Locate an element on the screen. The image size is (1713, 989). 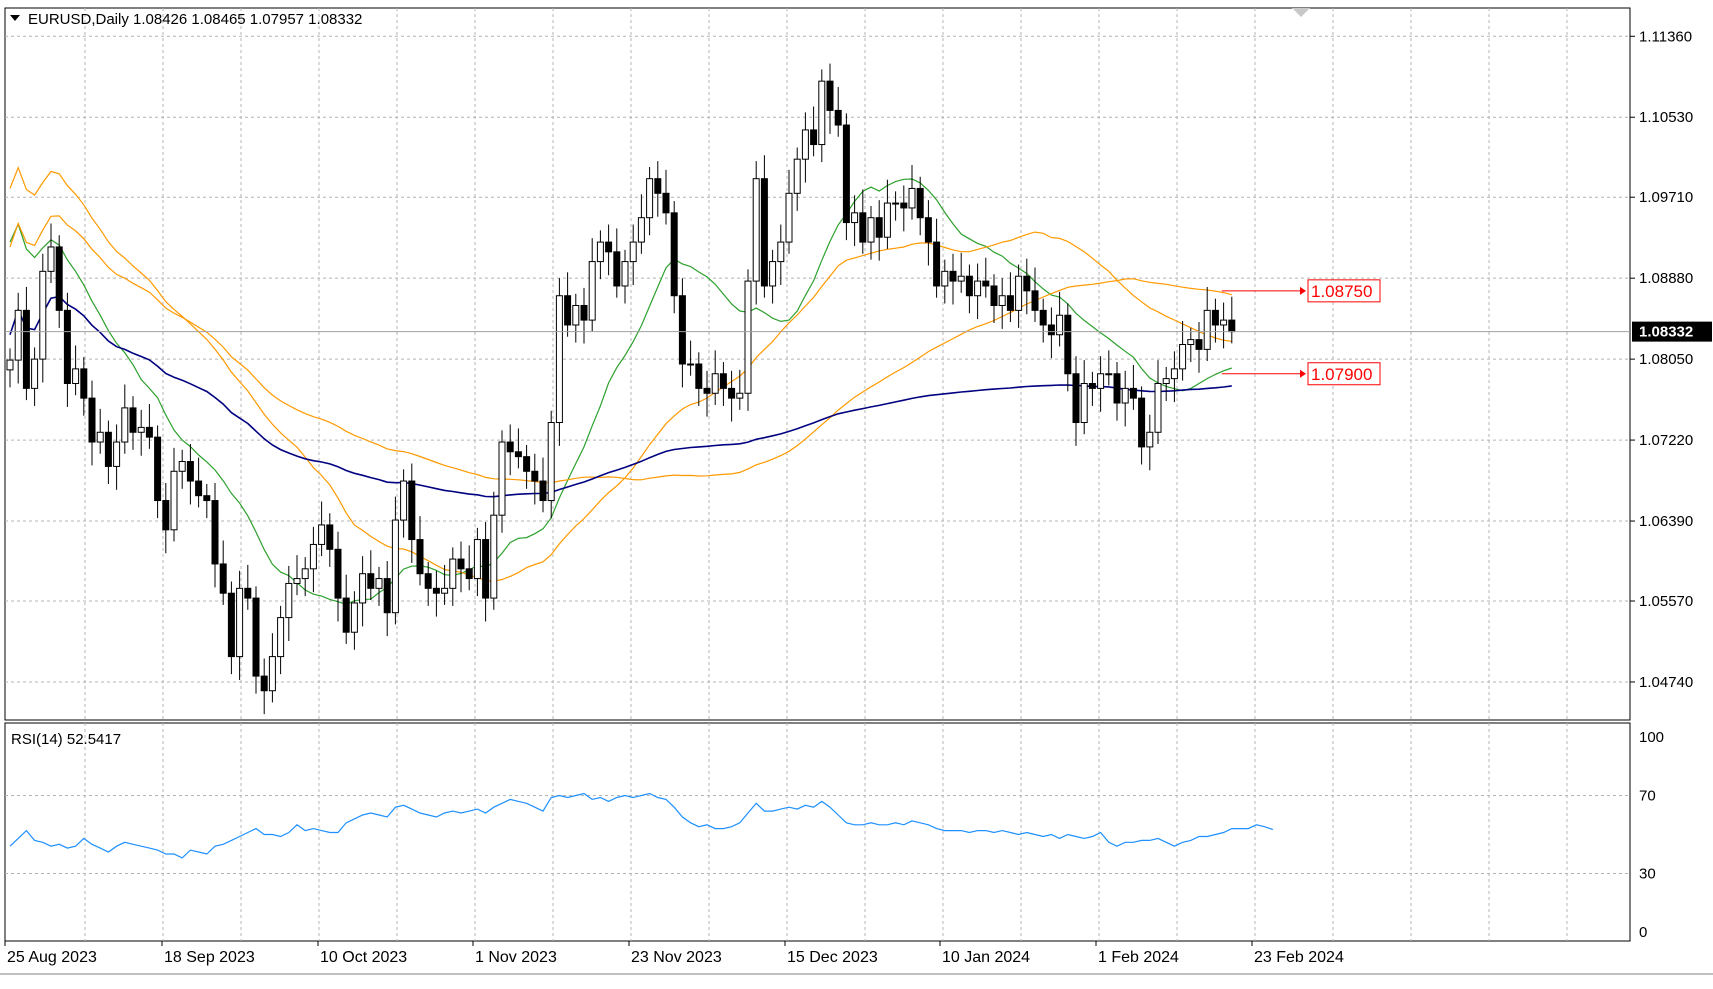
scroll-marker-icon is located at coordinates (1301, 12).